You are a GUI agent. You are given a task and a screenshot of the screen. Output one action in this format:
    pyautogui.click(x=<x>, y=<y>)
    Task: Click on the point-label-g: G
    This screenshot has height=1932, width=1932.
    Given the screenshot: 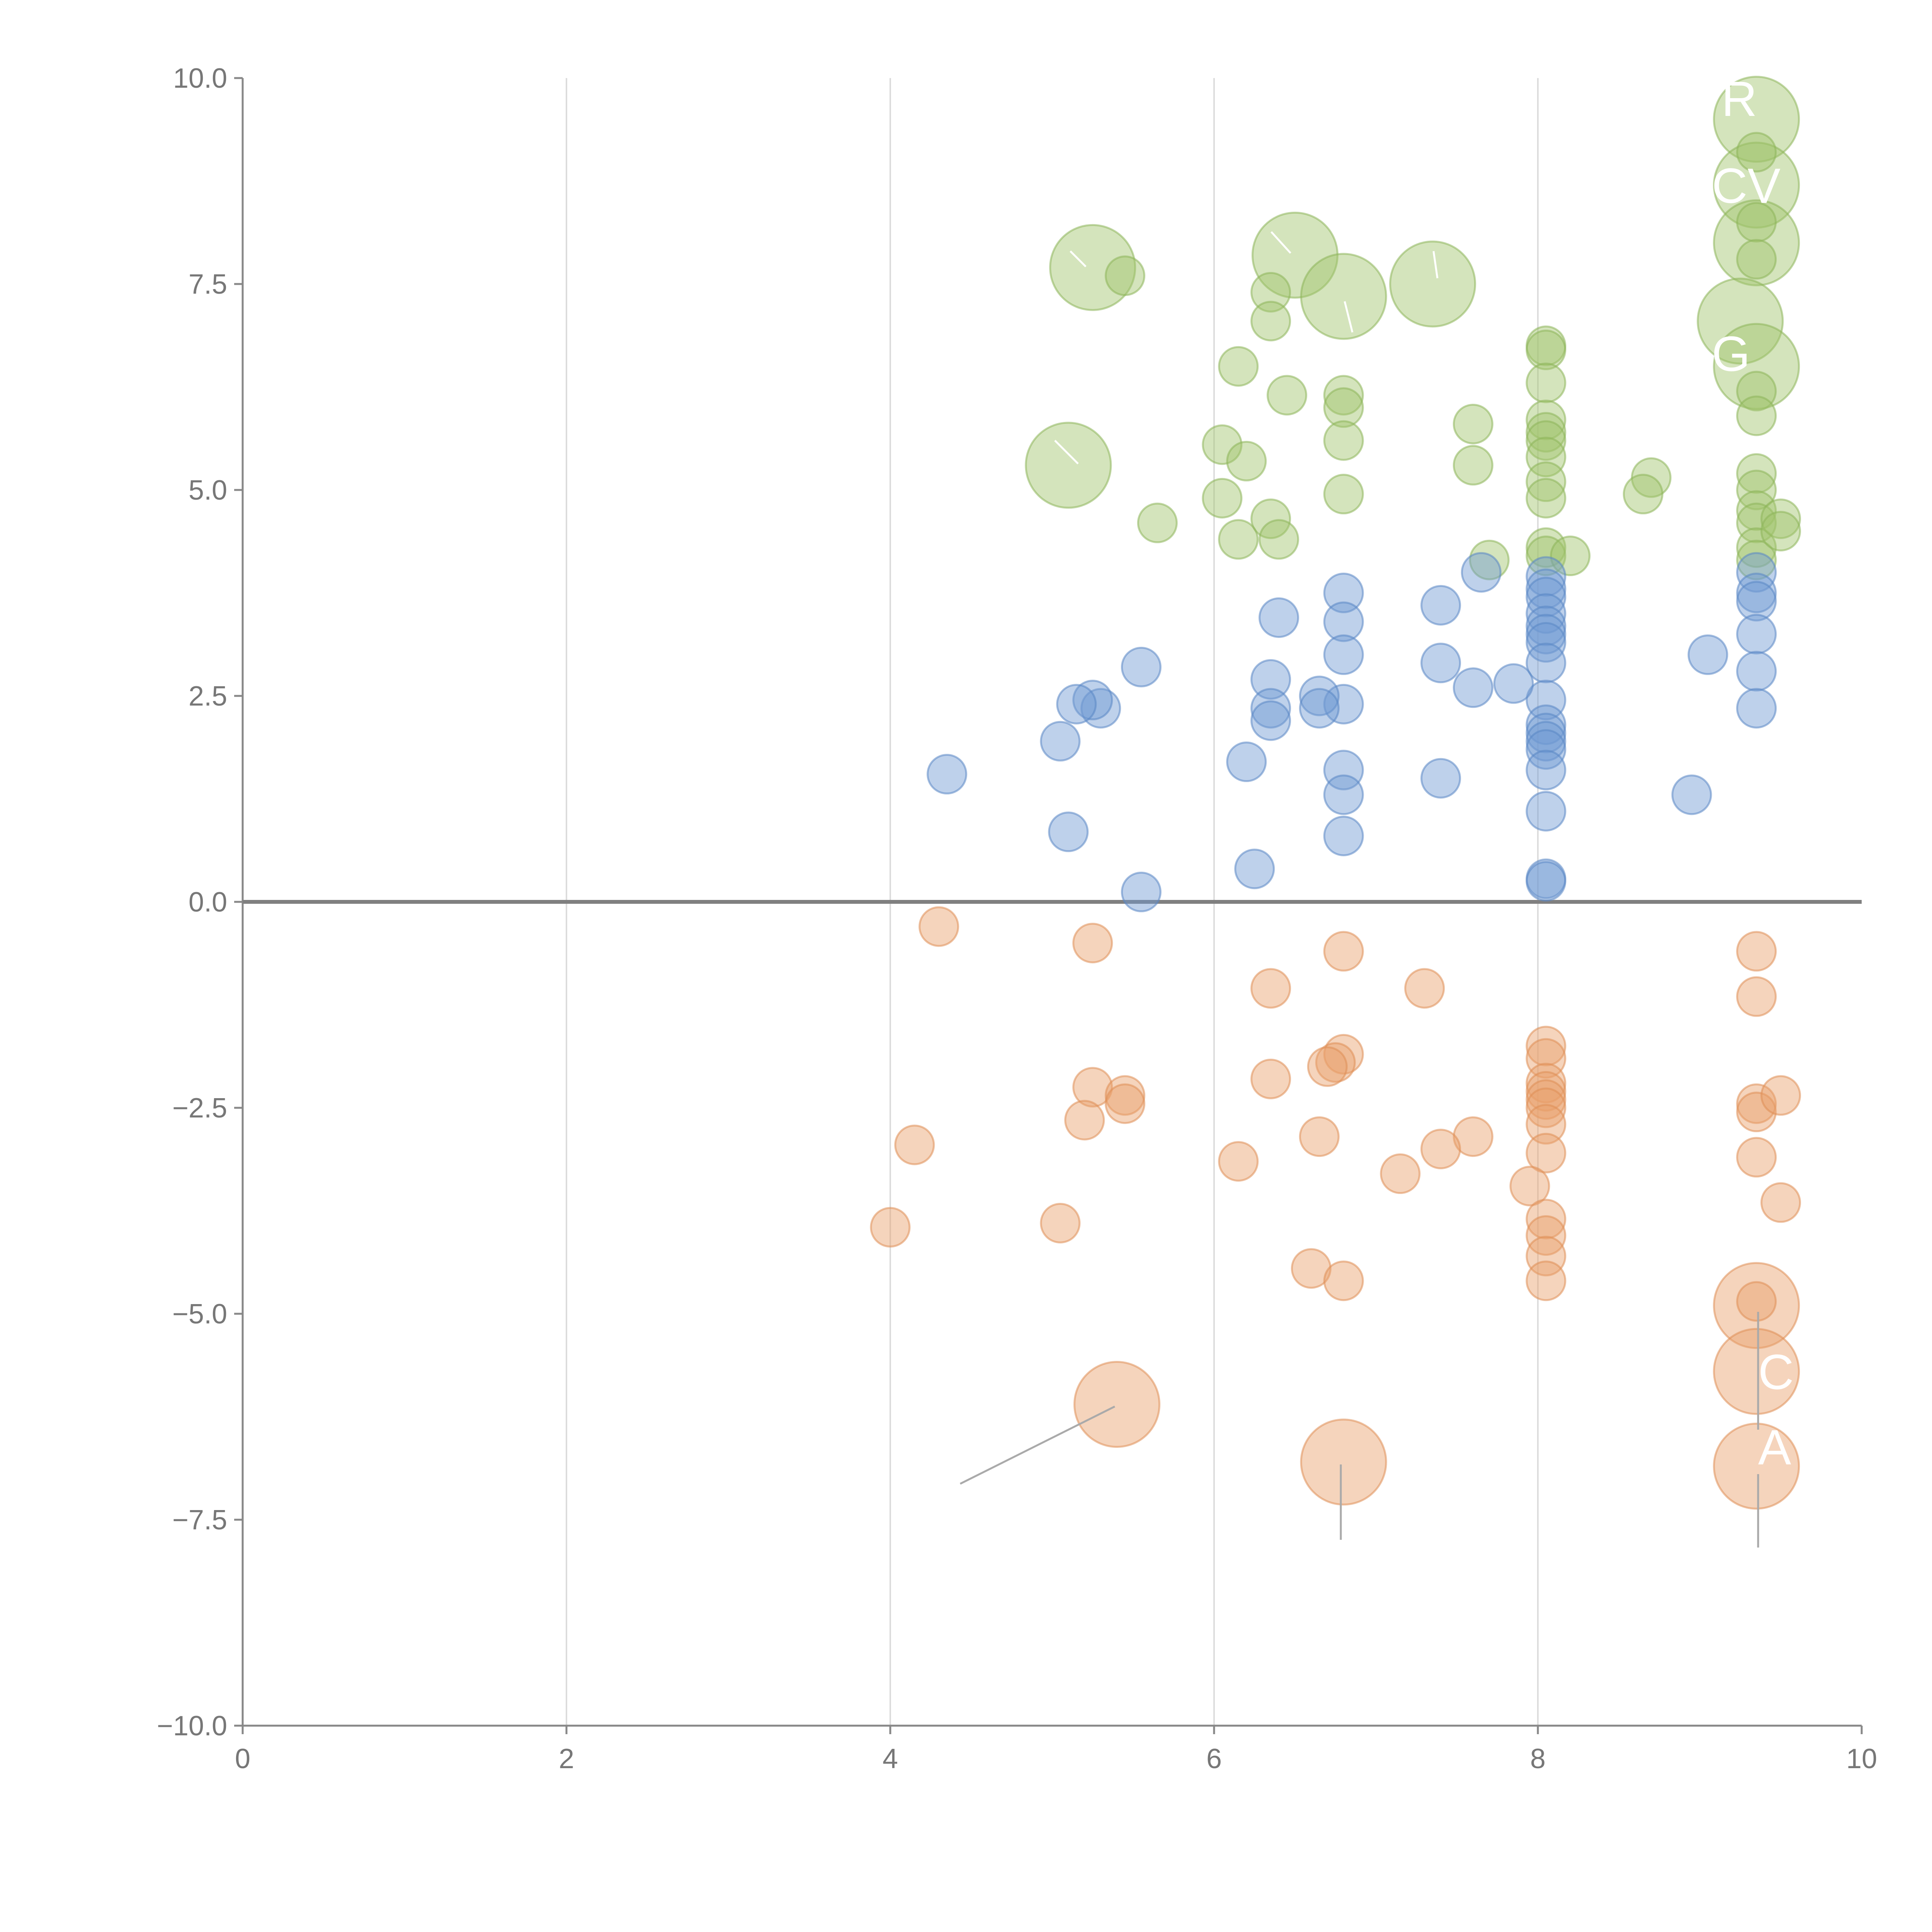 What is the action you would take?
    pyautogui.click(x=1731, y=355)
    